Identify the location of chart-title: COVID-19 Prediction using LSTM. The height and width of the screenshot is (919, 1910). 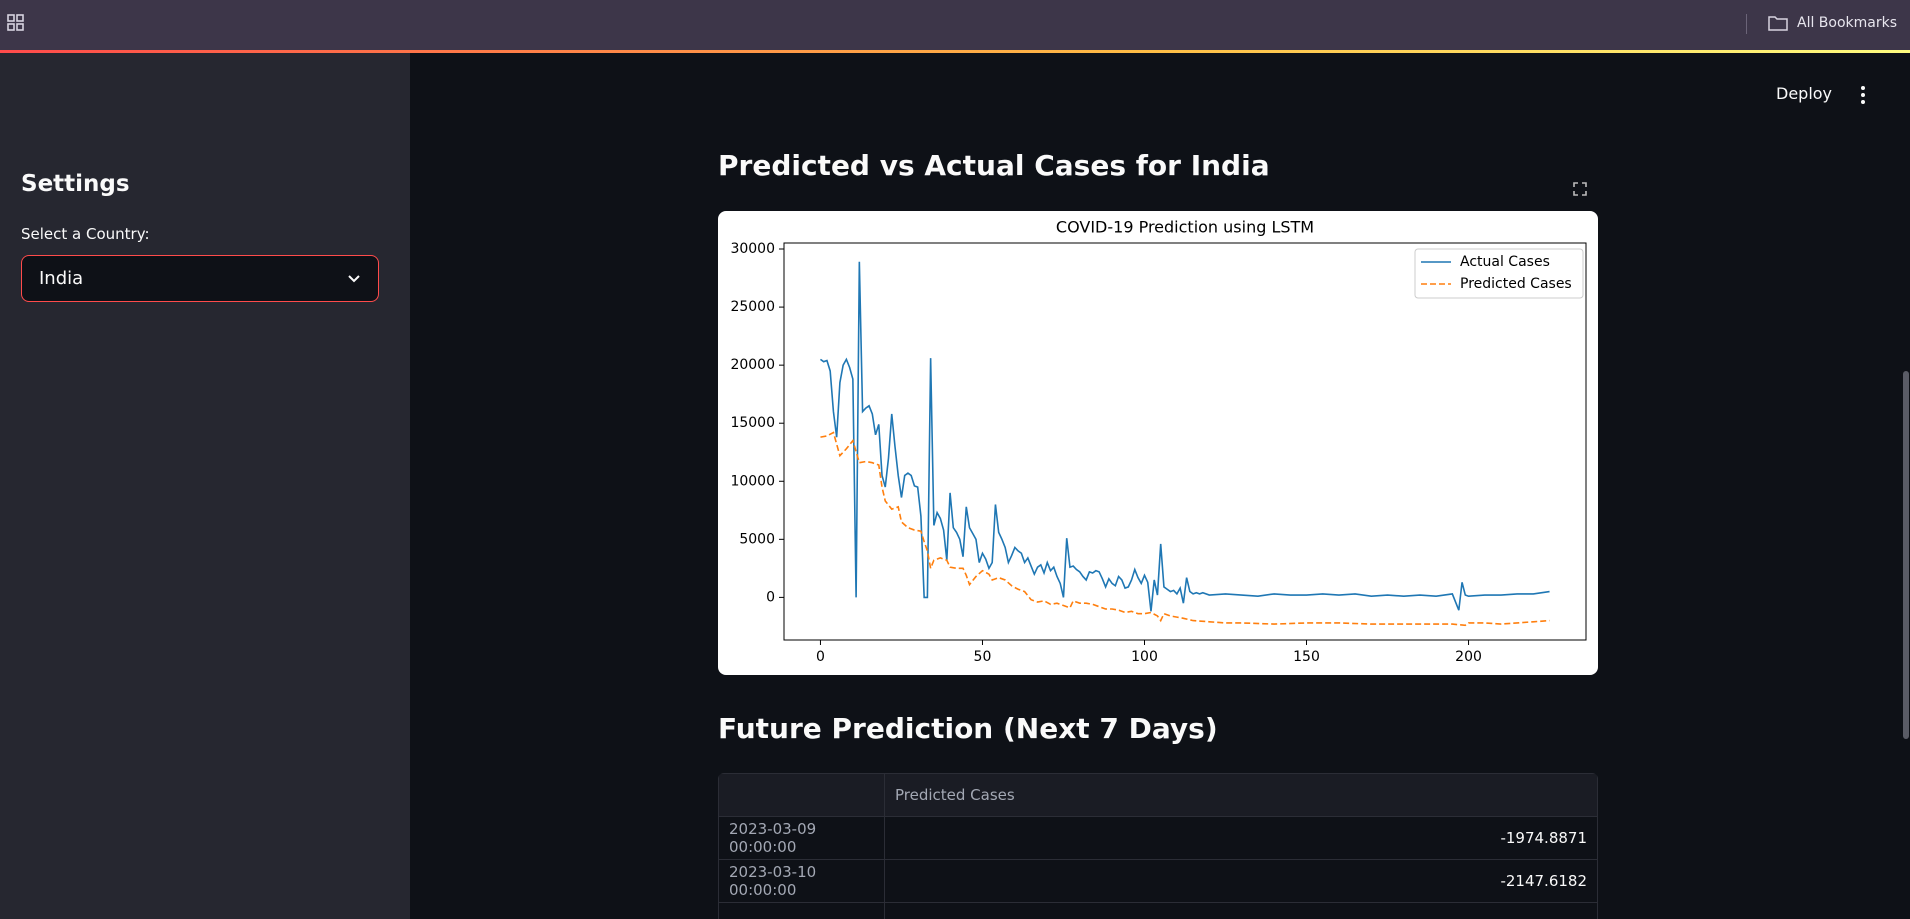
(1185, 227).